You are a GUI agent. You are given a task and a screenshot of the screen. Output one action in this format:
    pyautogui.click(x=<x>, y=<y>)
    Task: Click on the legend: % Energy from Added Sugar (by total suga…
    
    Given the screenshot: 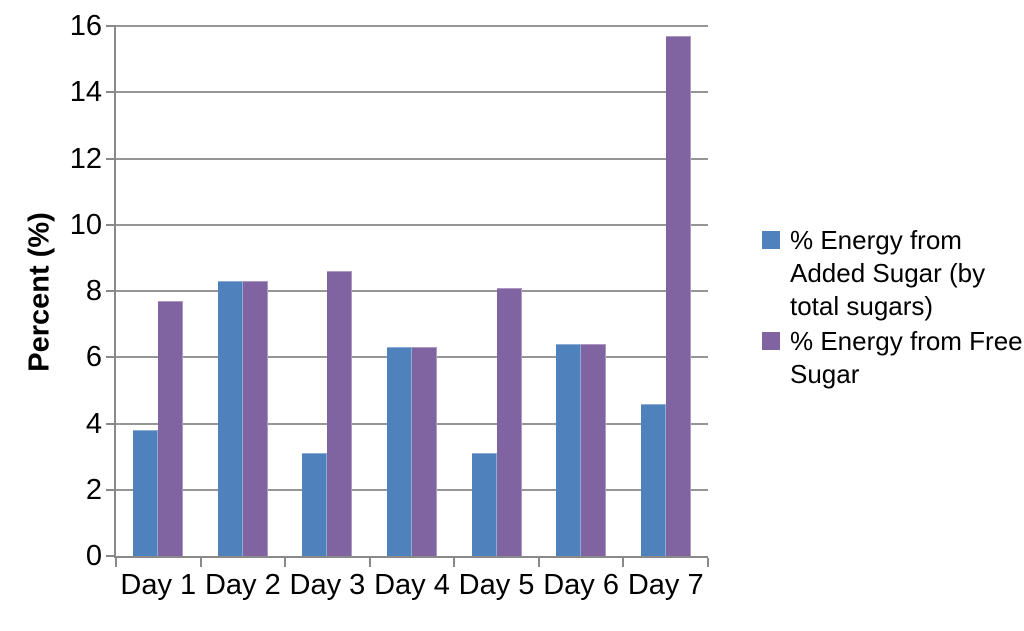 What is the action you would take?
    pyautogui.click(x=893, y=308)
    